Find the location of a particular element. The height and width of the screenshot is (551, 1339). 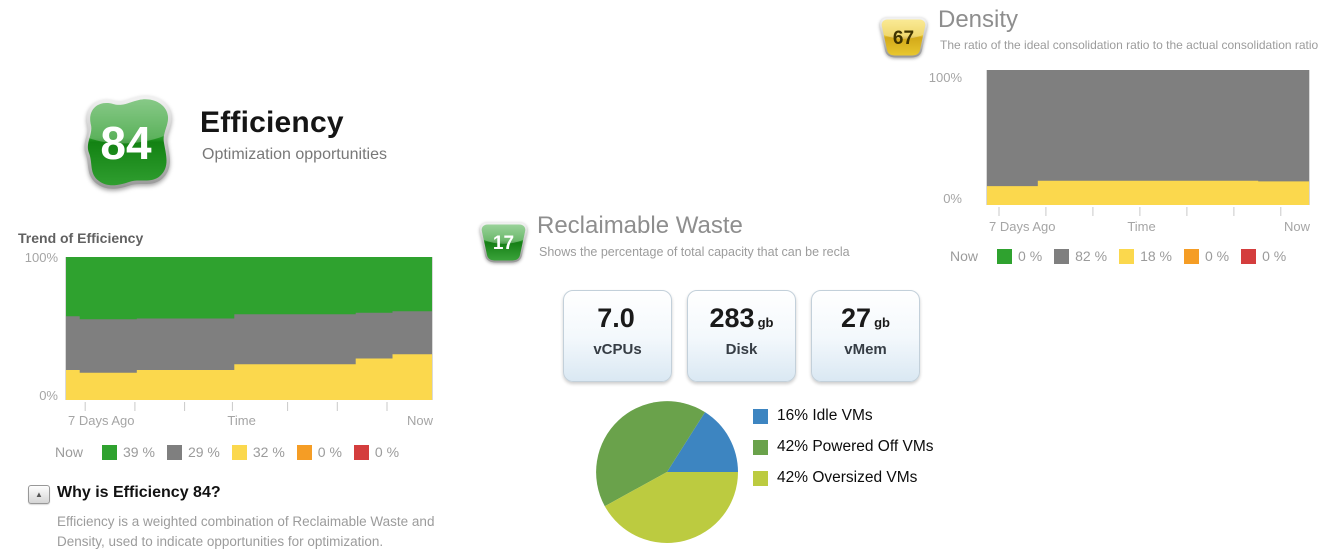

collapse-arrow-icon: ▲ is located at coordinates (39, 494).